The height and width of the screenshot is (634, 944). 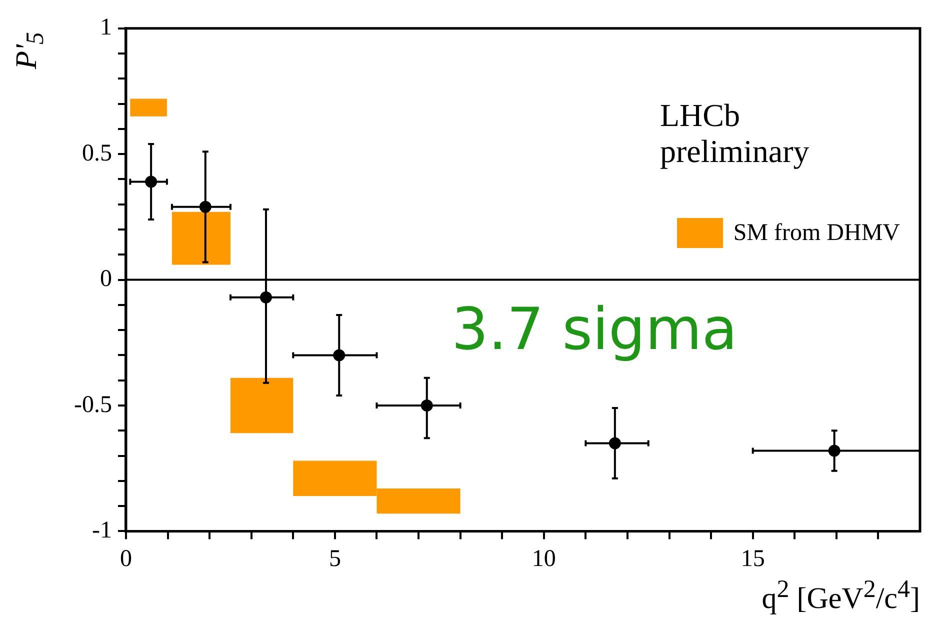 I want to click on legend-label: SM from DHMV, so click(x=816, y=233).